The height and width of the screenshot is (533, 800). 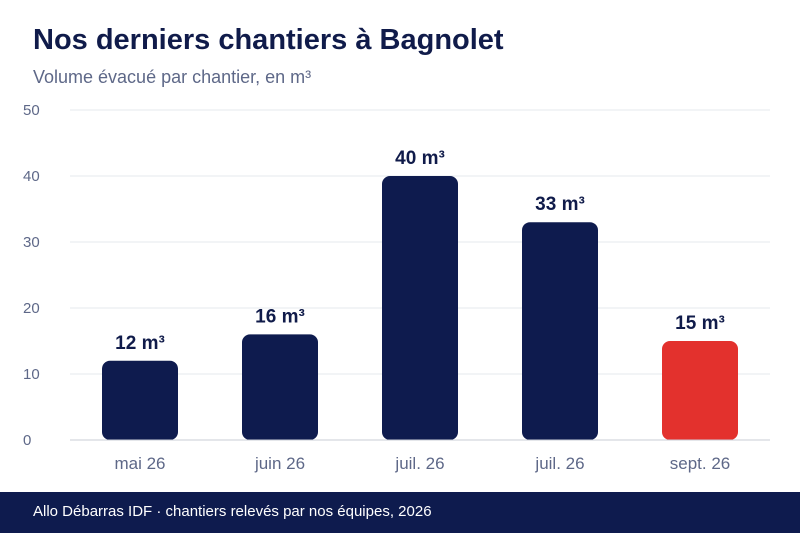 What do you see at coordinates (172, 77) in the screenshot?
I see `chart-subtitle: Volume évacué par chantier, en m³` at bounding box center [172, 77].